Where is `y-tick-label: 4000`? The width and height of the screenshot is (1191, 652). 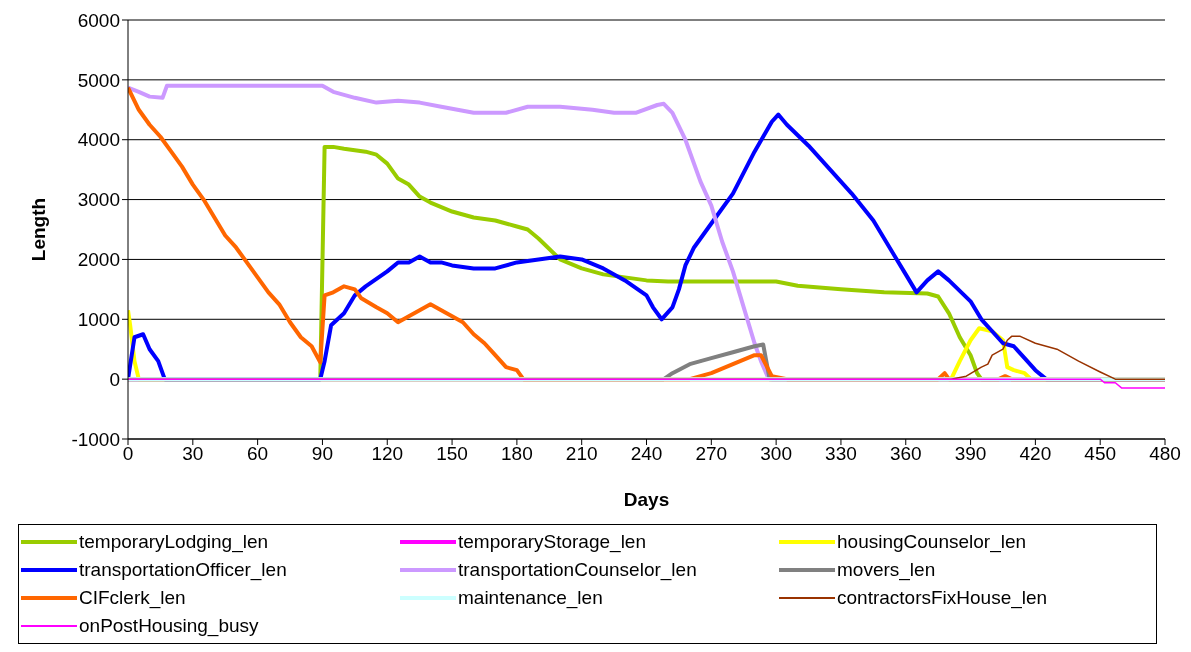 y-tick-label: 4000 is located at coordinates (98, 140).